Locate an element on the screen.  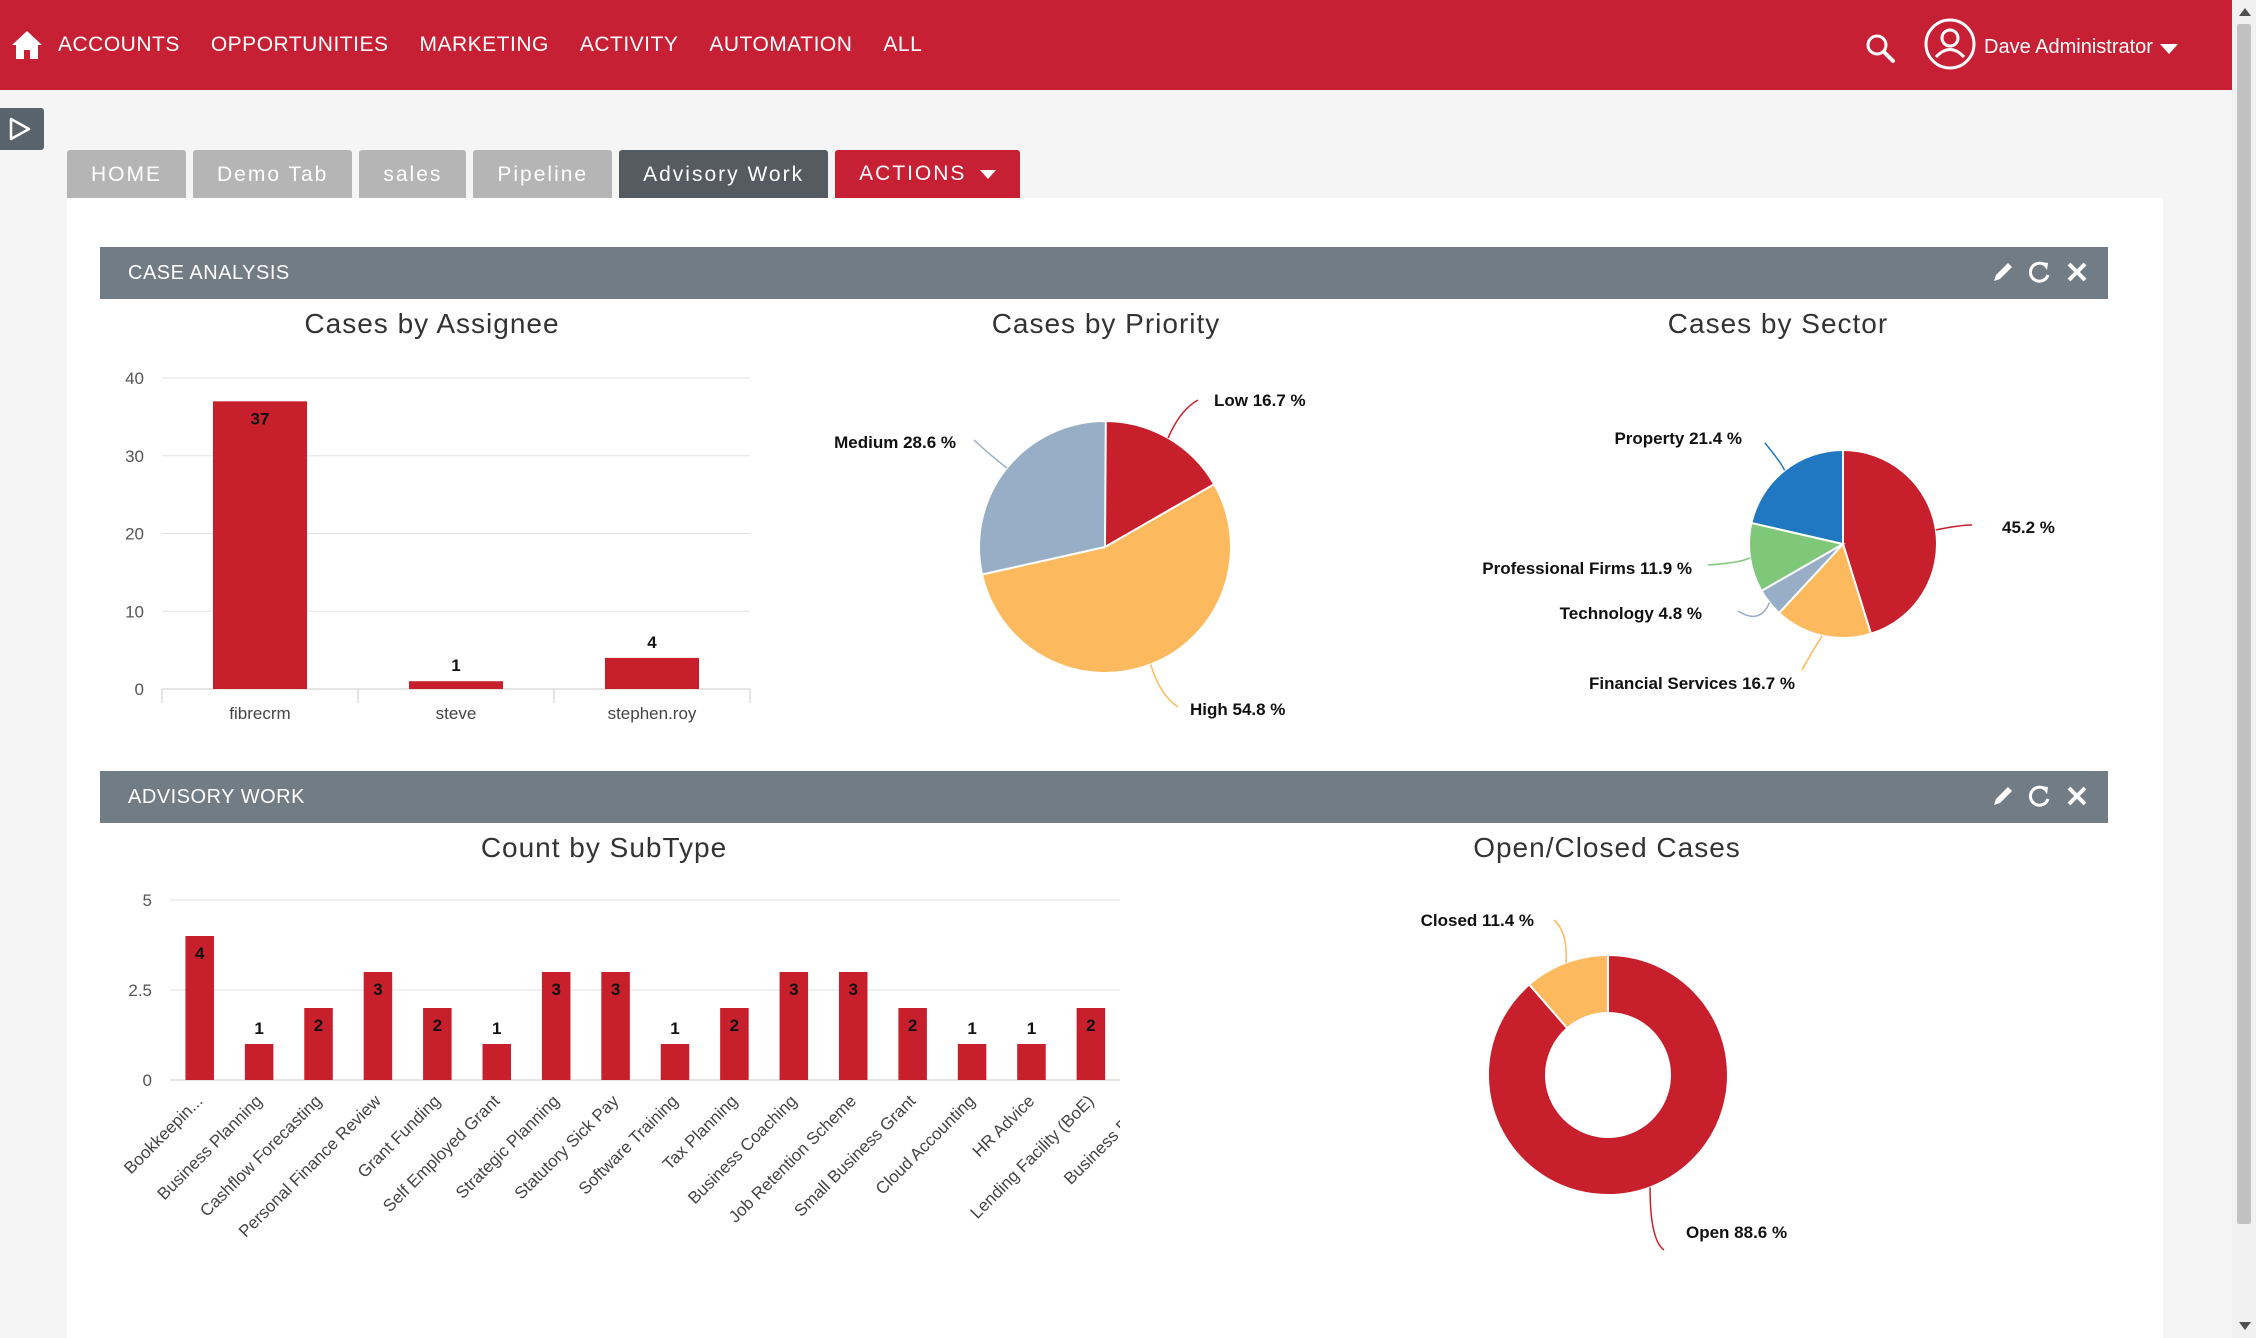
category-label: Cloud Accounting is located at coordinates (925, 1144).